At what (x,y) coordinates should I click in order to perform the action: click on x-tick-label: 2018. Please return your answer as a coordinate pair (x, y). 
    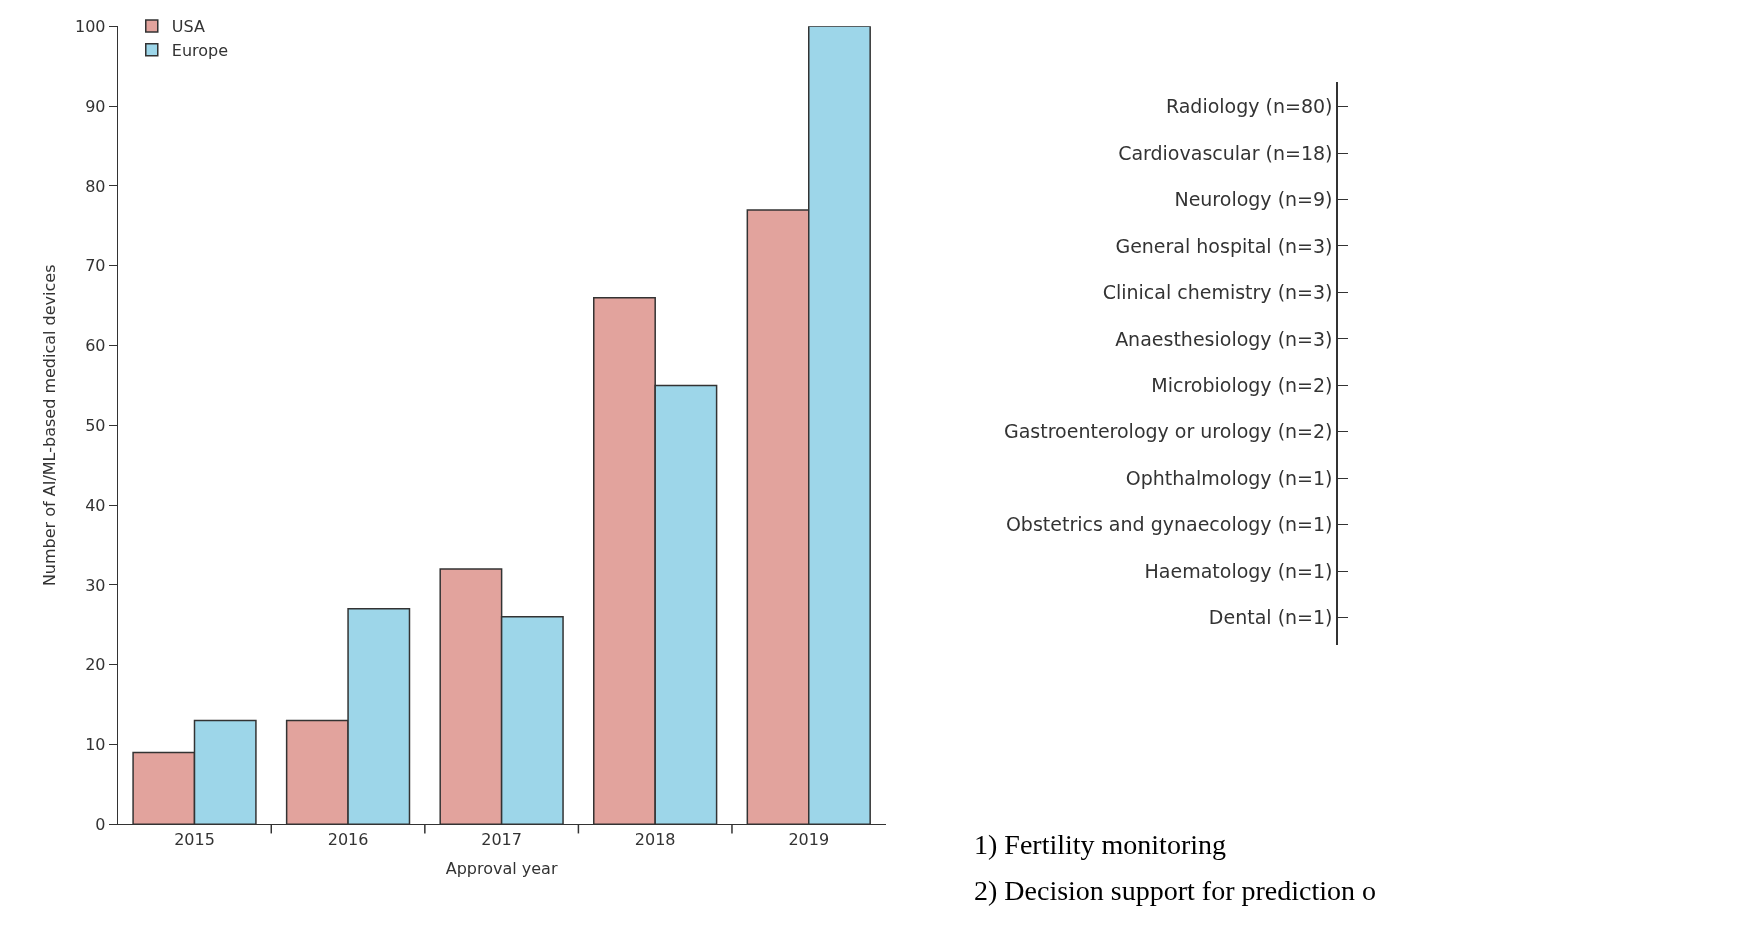
    Looking at the image, I should click on (655, 839).